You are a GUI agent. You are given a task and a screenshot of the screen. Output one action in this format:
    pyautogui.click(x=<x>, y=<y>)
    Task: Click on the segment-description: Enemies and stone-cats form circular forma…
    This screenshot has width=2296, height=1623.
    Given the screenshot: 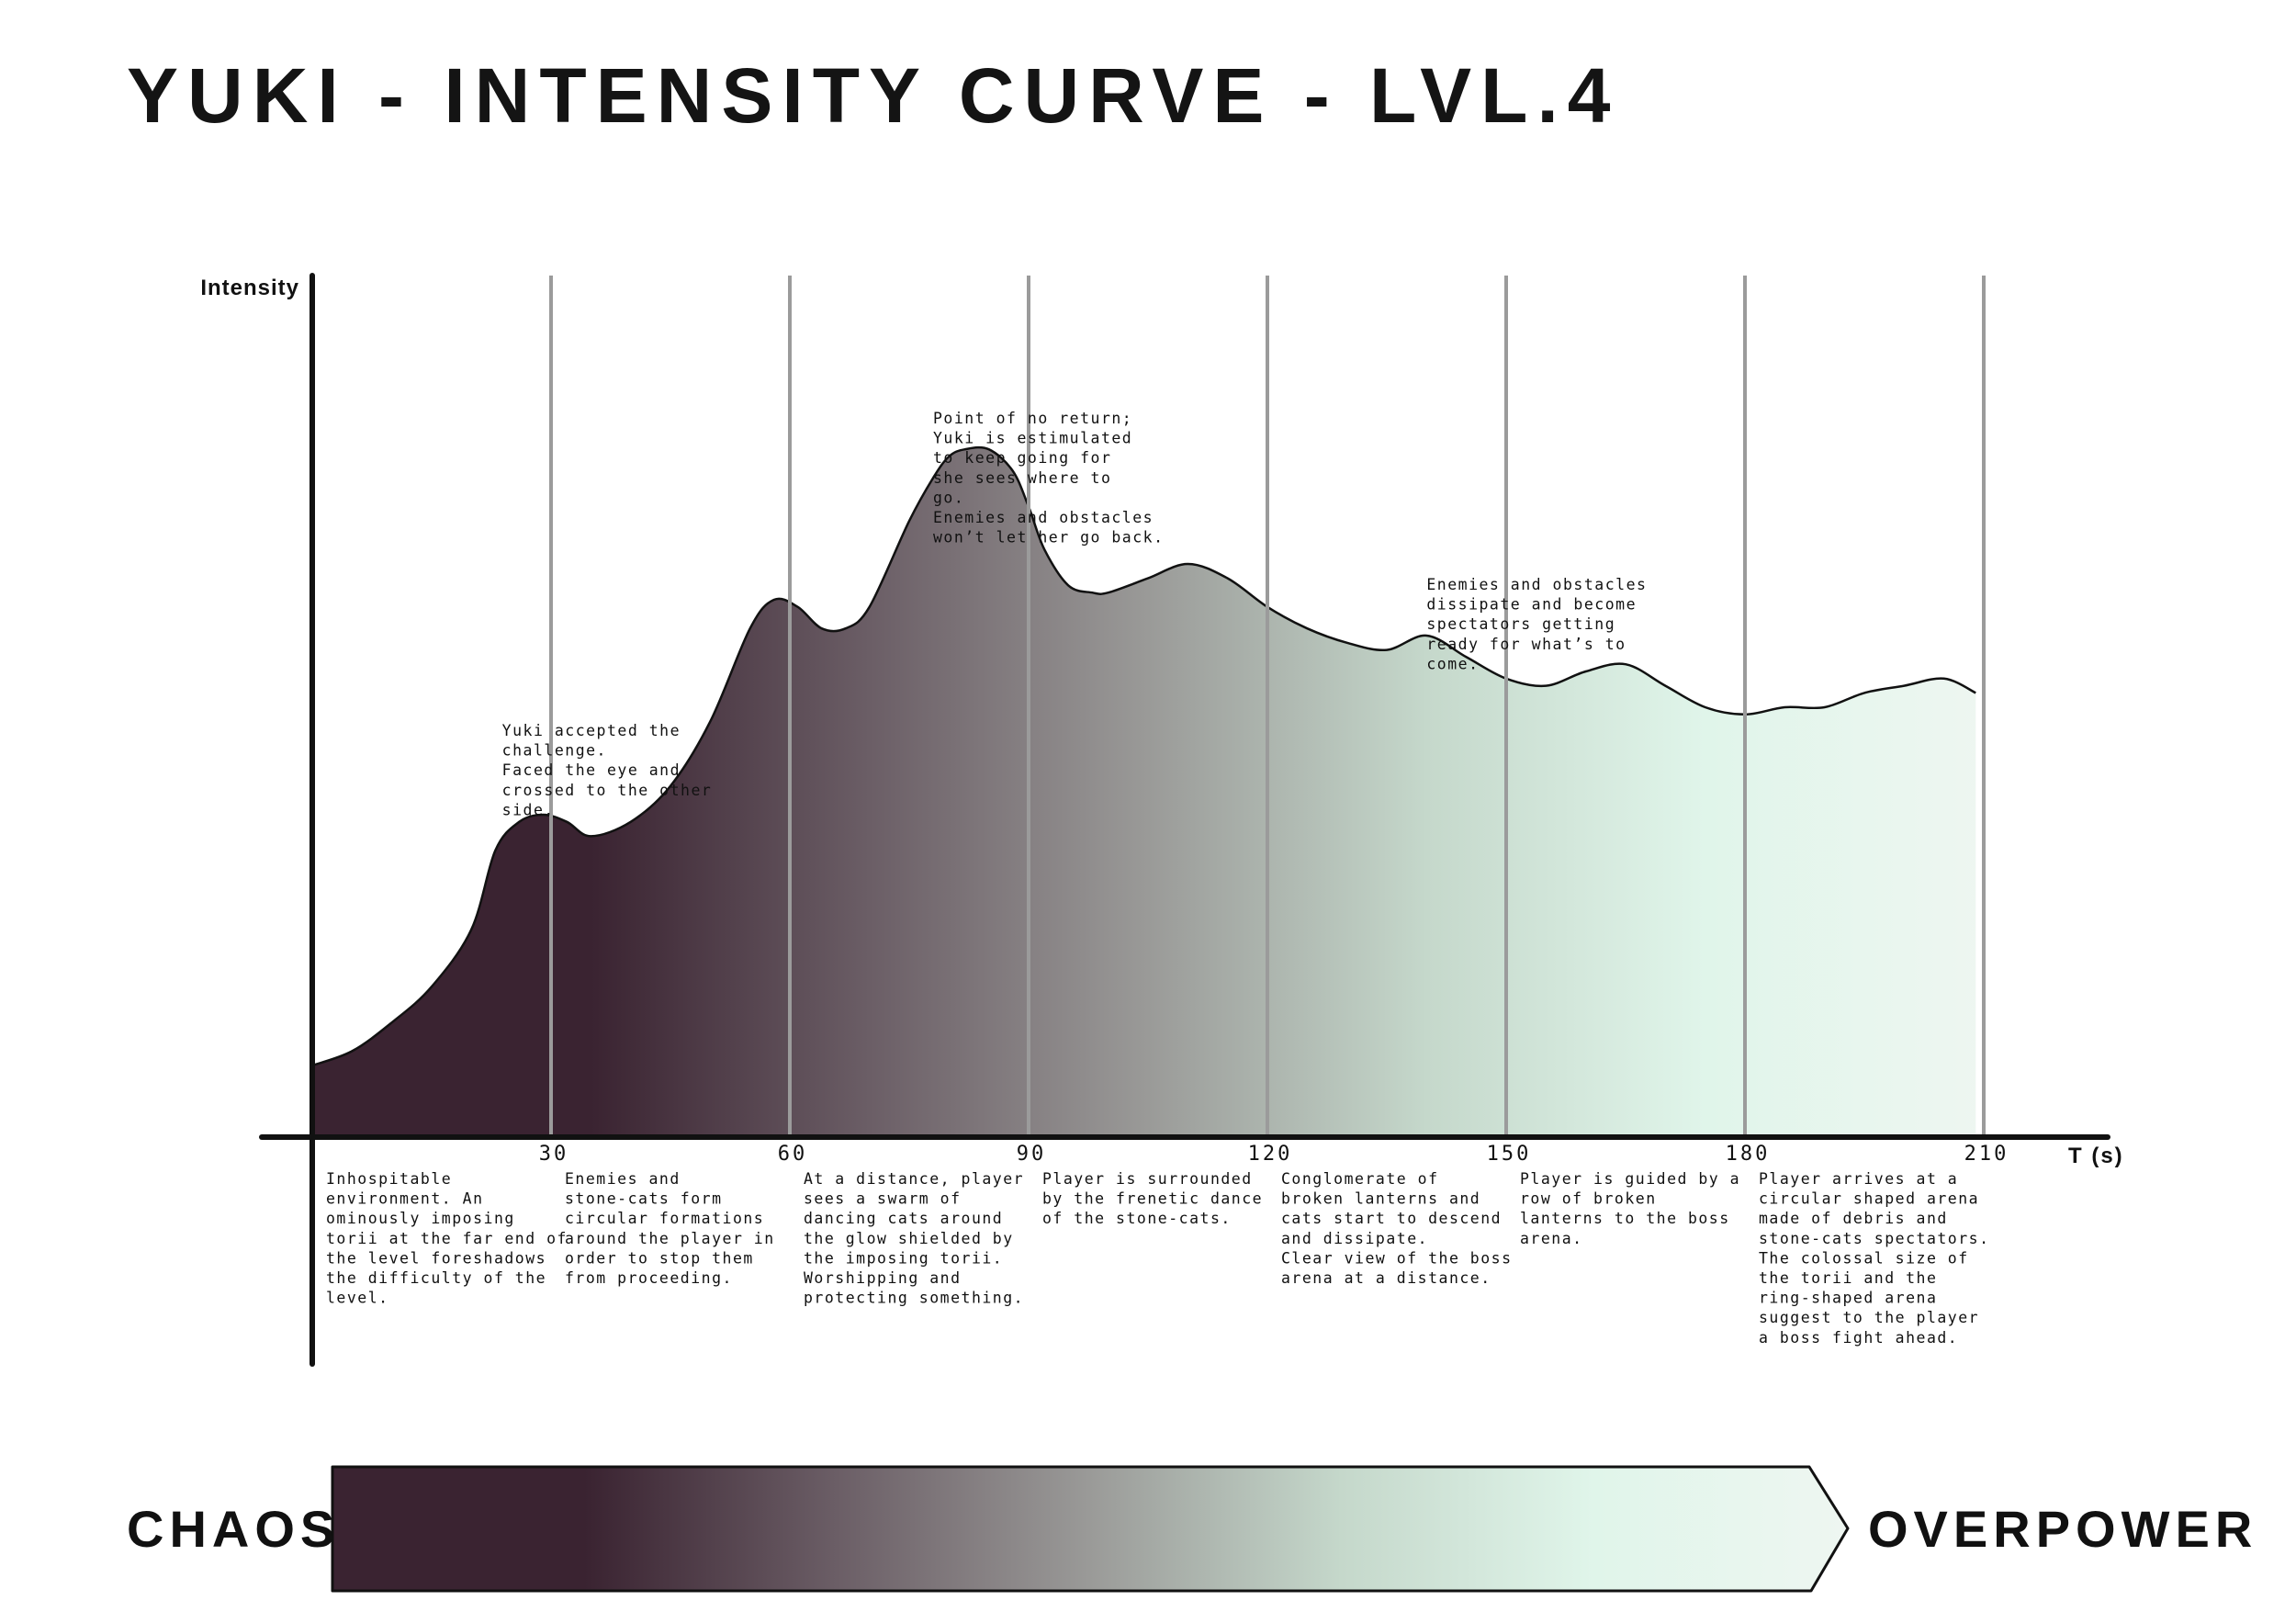 What is the action you would take?
    pyautogui.click(x=670, y=1228)
    